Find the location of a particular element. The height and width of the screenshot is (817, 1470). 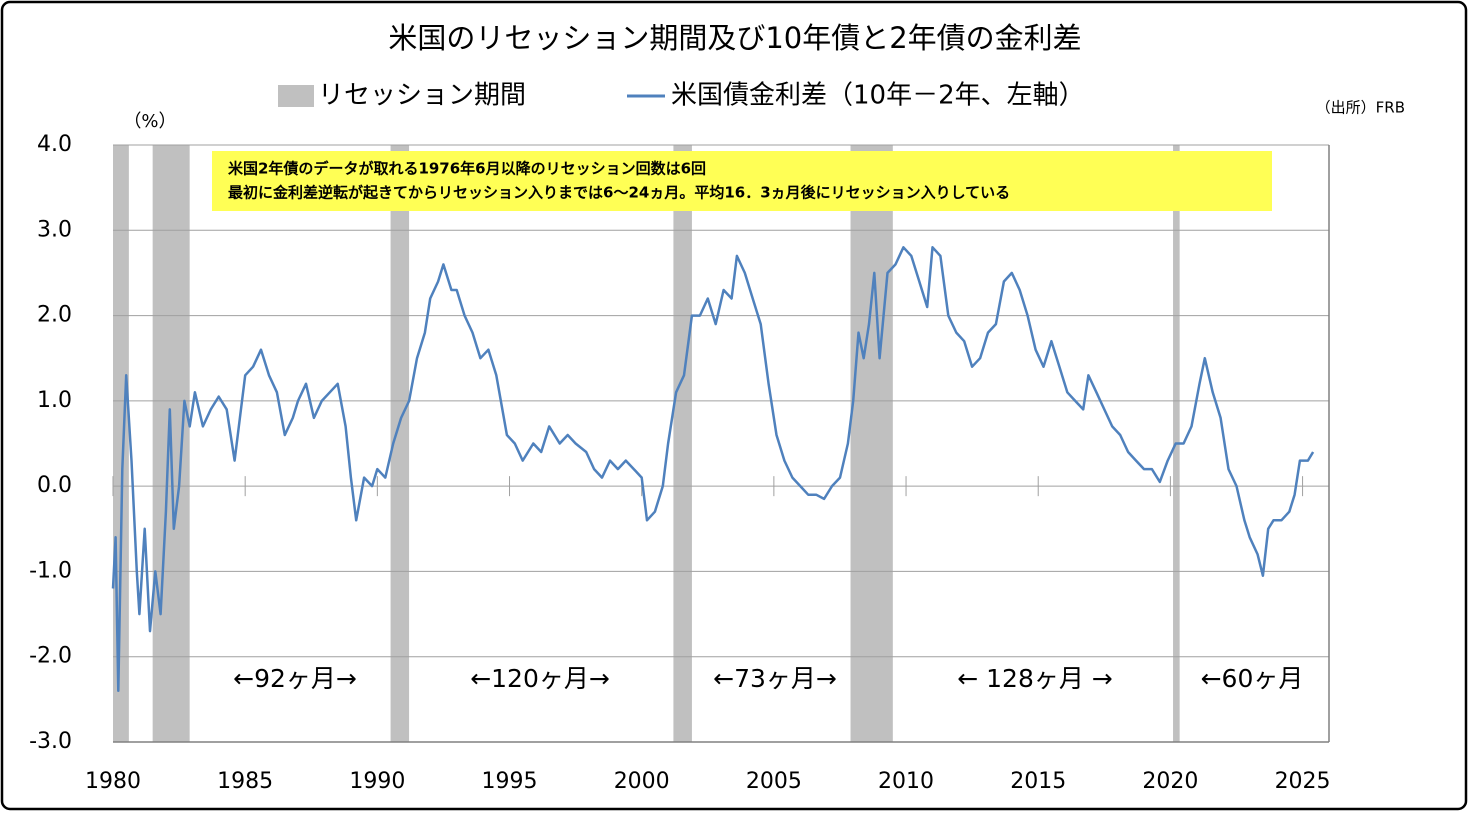

legend-label: リセッション期間 is located at coordinates (422, 96).